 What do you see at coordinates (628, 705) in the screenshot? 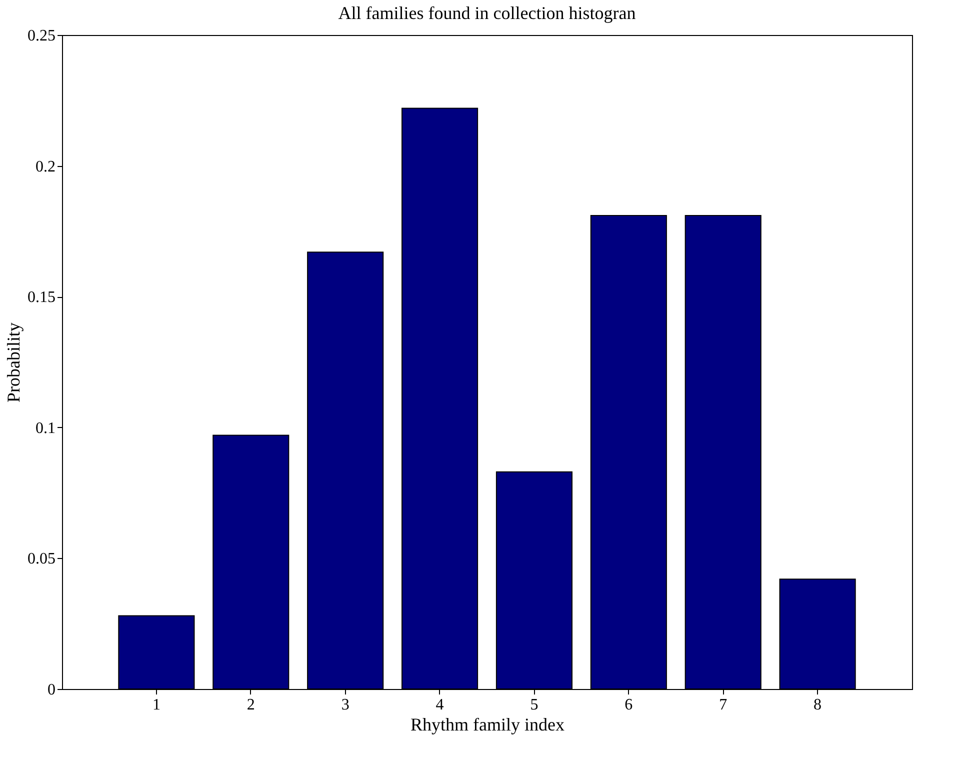
I see `x-tick-label: 6` at bounding box center [628, 705].